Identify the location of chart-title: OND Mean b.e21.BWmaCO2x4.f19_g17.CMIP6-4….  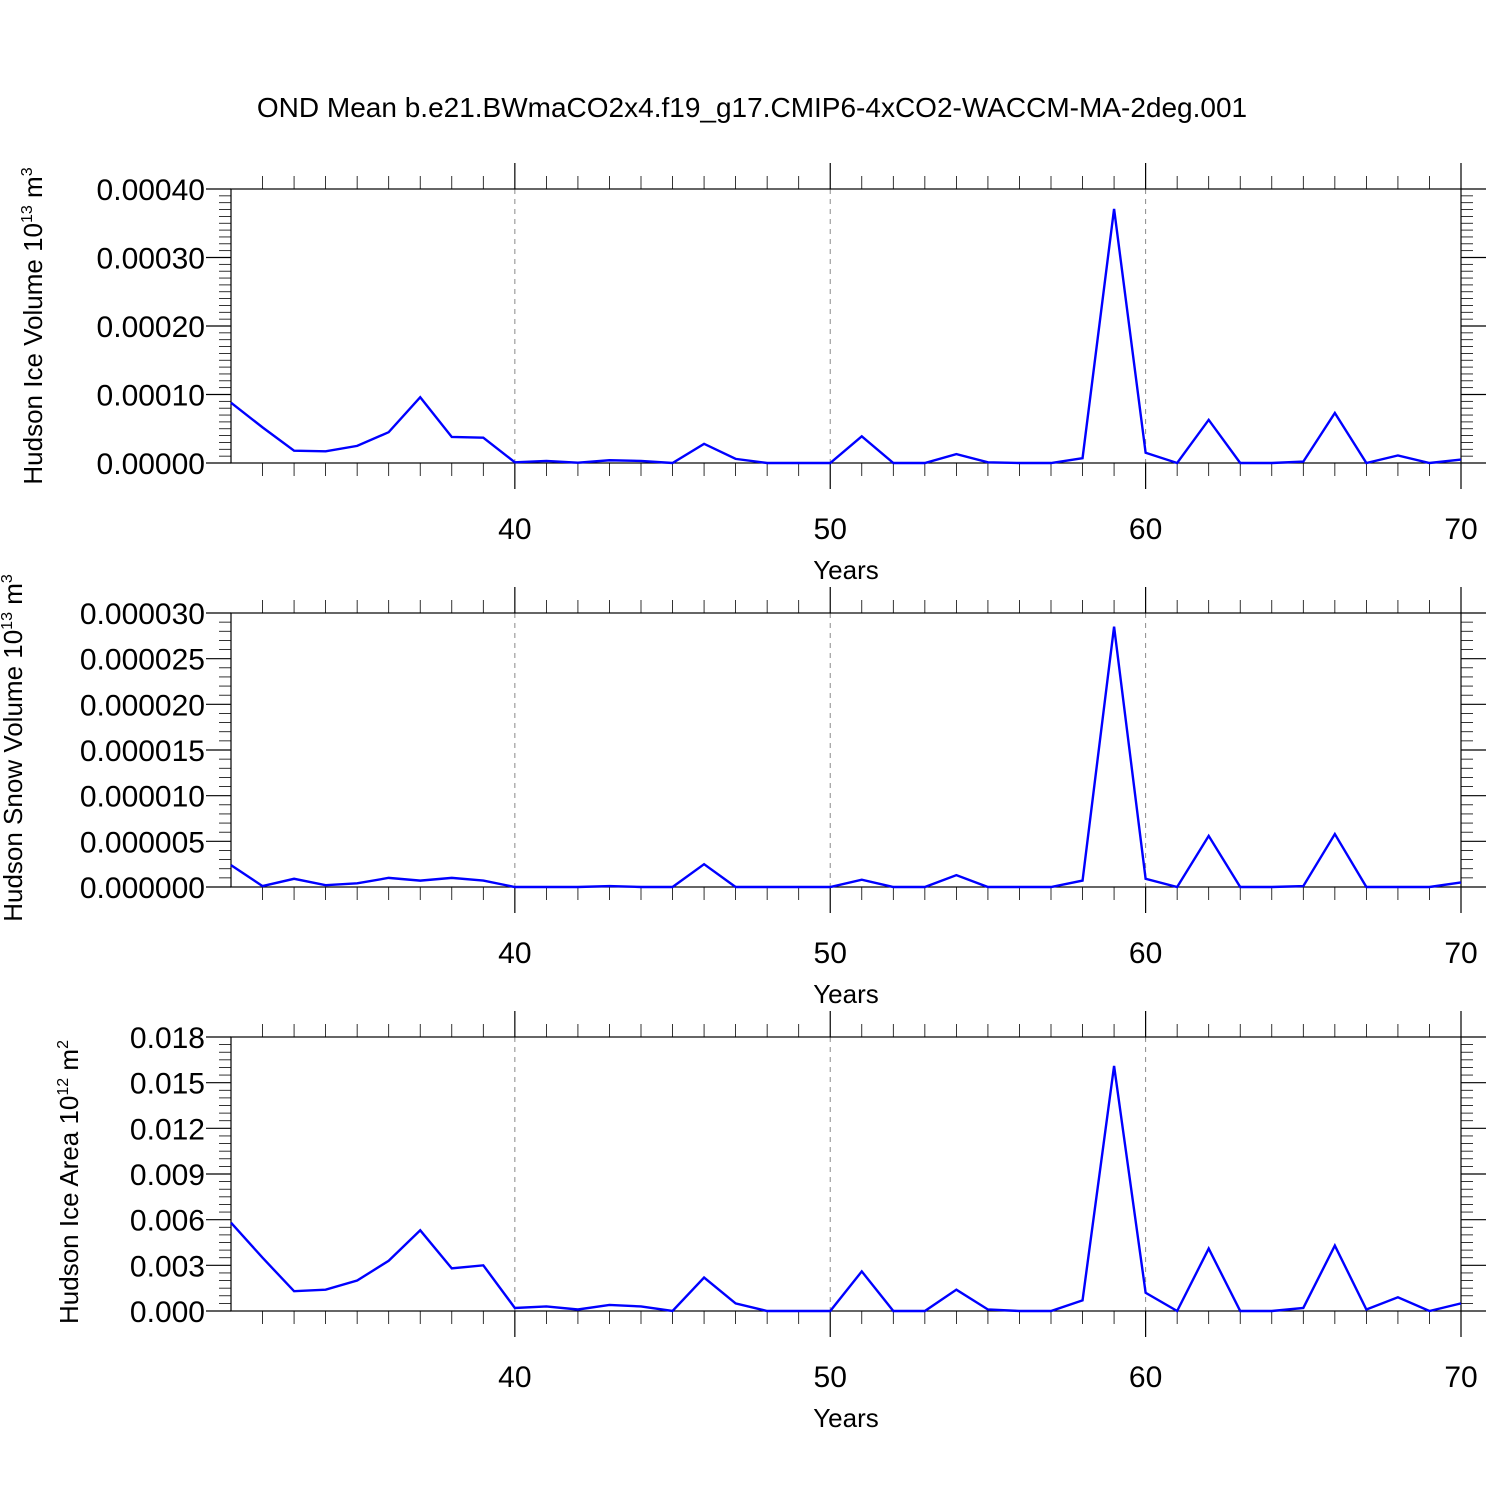
(752, 107).